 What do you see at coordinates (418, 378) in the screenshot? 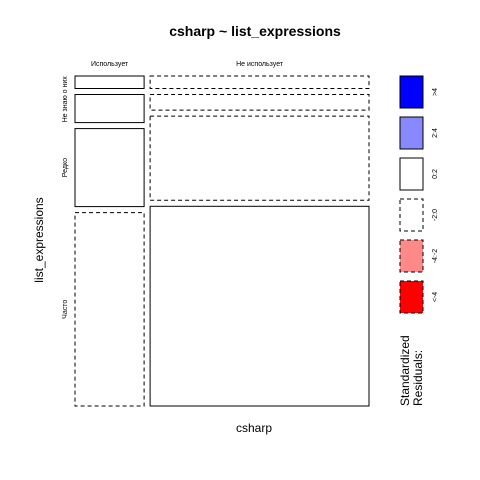
I see `legend-title-line-2: Residuals:` at bounding box center [418, 378].